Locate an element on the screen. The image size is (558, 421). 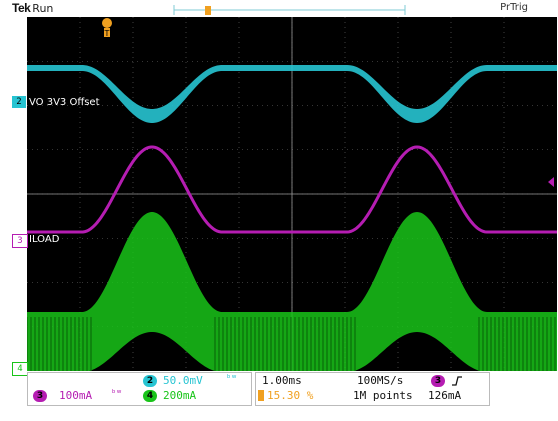
svg-text: T is located at coordinates (107, 33).